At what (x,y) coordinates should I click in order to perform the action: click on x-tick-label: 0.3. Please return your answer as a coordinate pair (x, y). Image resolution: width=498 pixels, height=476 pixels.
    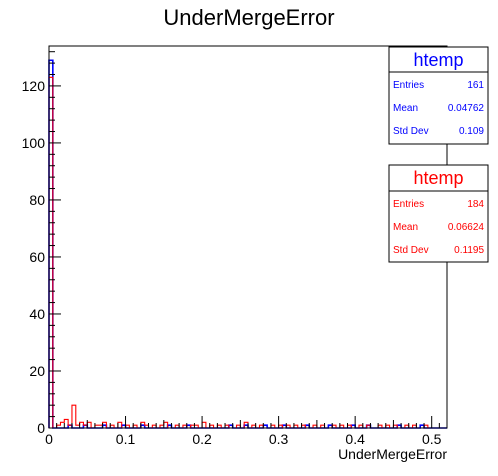
    Looking at the image, I should click on (279, 439).